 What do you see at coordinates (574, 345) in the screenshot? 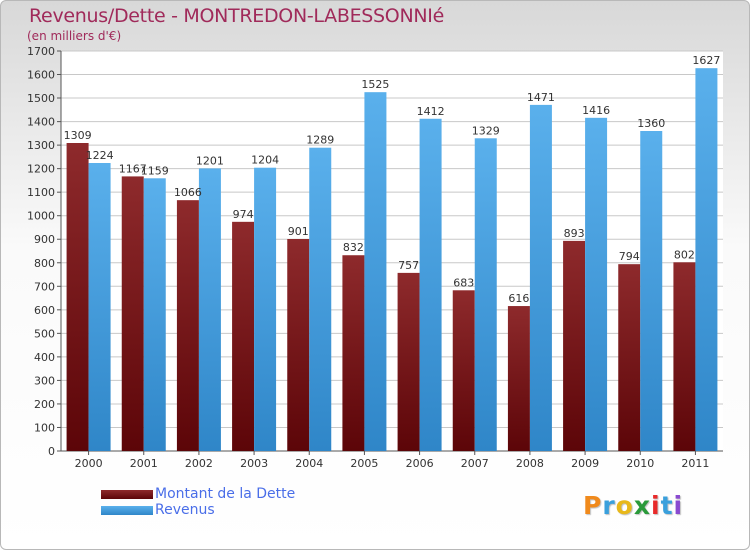
I see `bar-dette-2009` at bounding box center [574, 345].